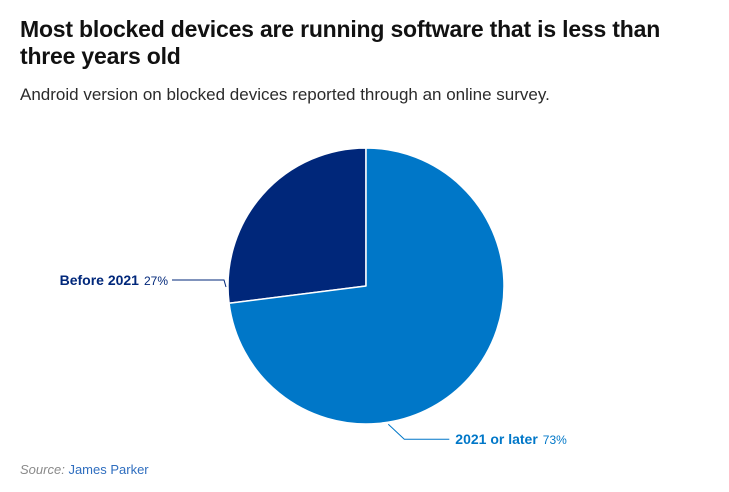 Image resolution: width=729 pixels, height=492 pixels. Describe the element at coordinates (156, 281) in the screenshot. I see `slice-label-percent: 27%` at that location.